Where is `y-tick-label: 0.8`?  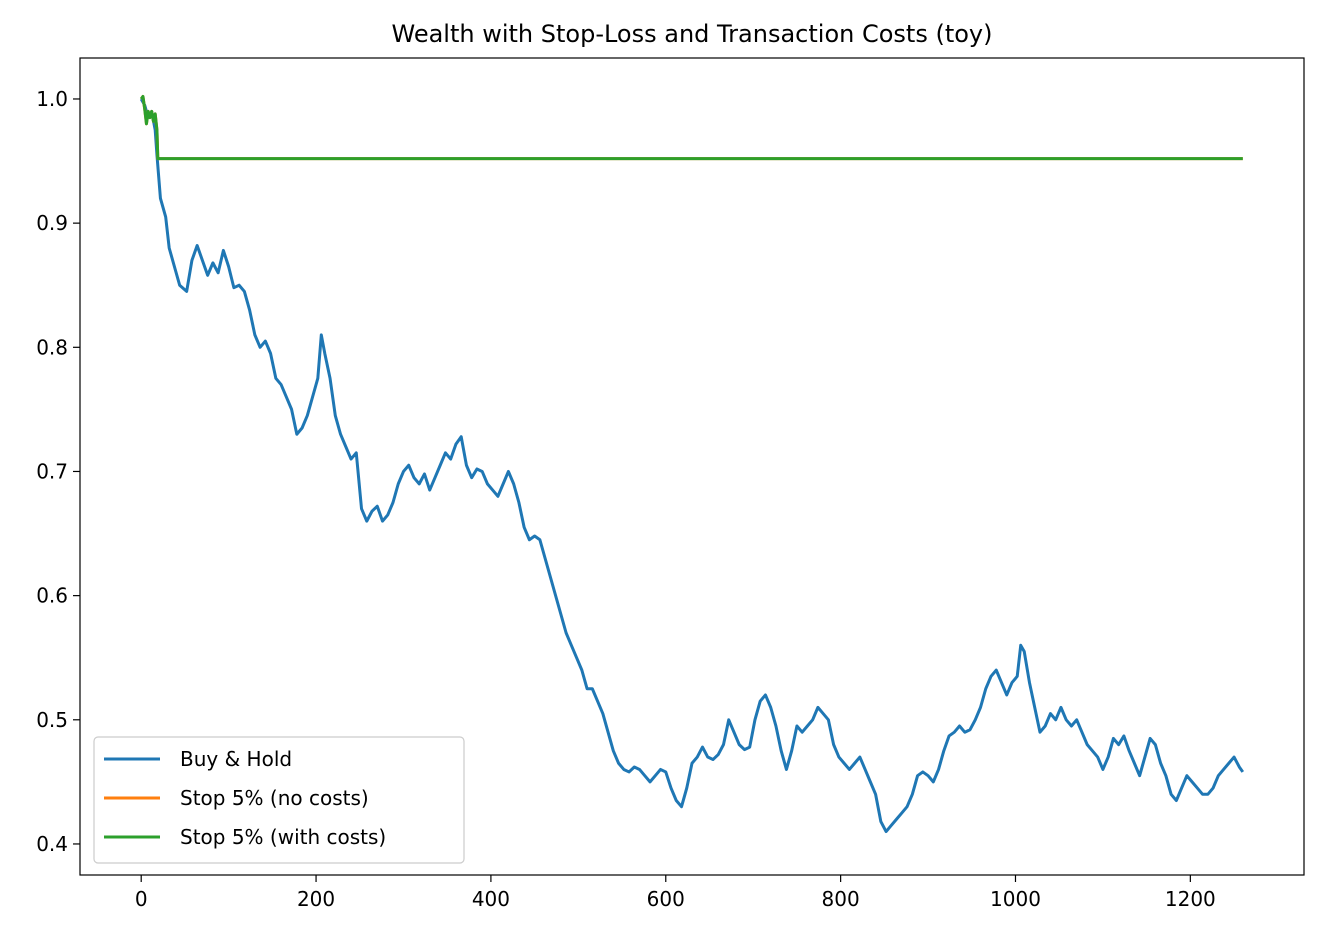 y-tick-label: 0.8 is located at coordinates (52, 347).